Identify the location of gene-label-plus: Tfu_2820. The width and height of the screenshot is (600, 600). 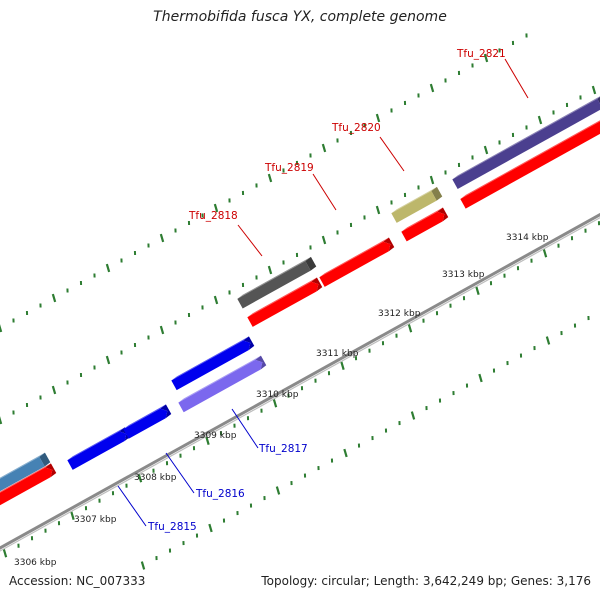
(356, 128).